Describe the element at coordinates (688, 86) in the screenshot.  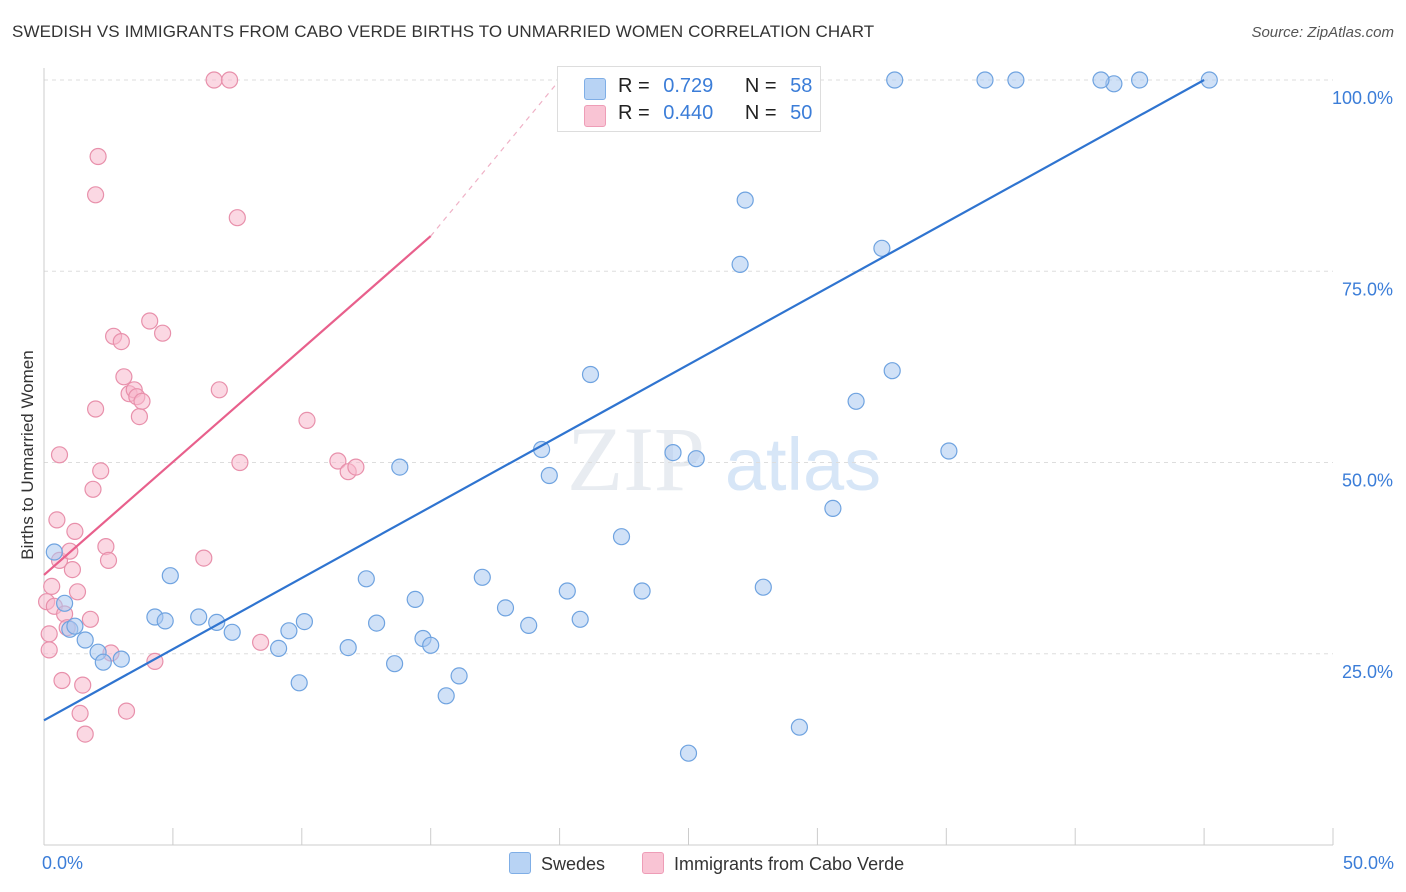
I see `swedes-r-value: 0.729` at that location.